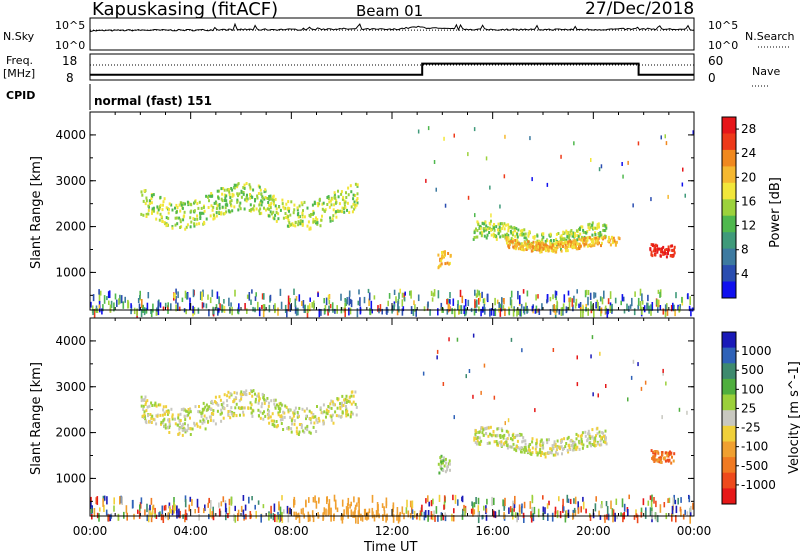 Image resolution: width=800 pixels, height=555 pixels. I want to click on nave-tick-high: 60, so click(716, 61).